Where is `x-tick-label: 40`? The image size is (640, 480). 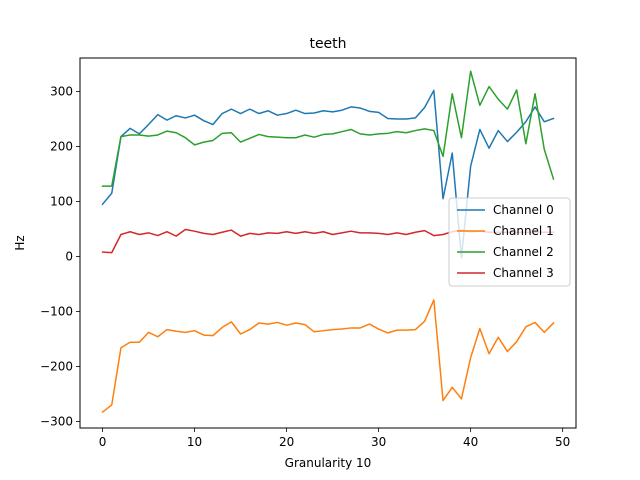
x-tick-label: 40 is located at coordinates (470, 442).